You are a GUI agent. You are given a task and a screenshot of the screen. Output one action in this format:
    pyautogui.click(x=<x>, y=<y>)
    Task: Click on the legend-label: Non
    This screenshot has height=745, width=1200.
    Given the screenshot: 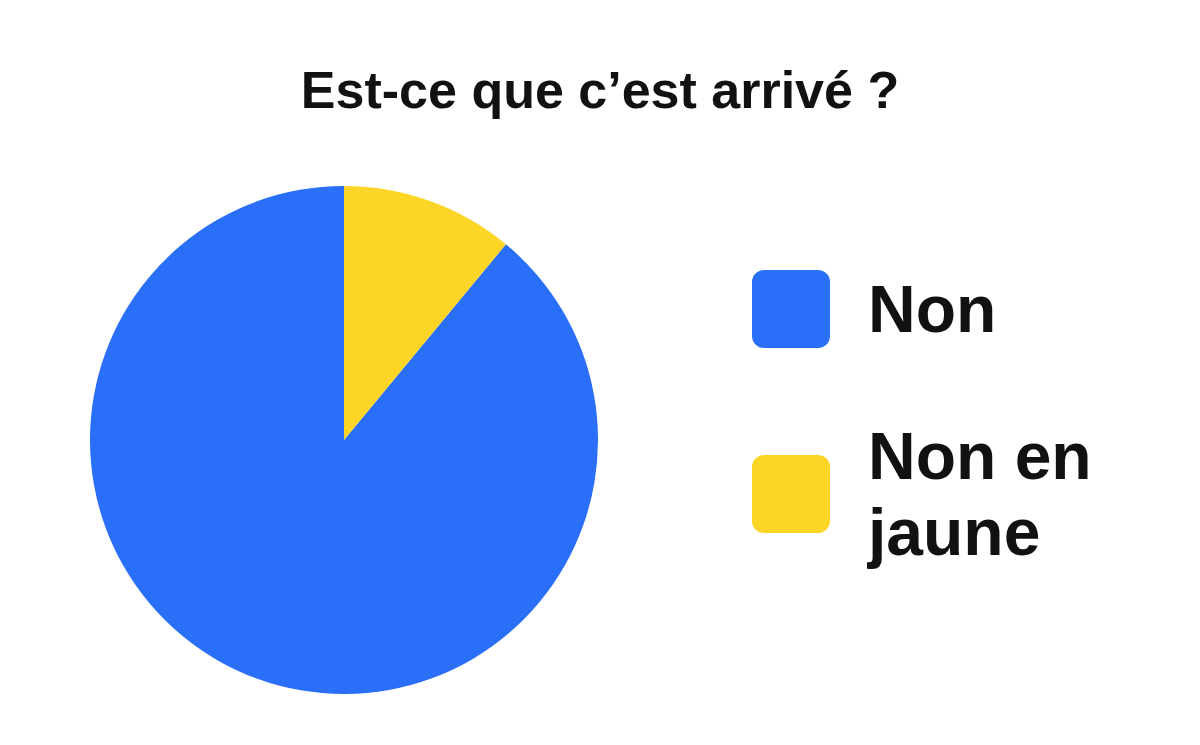 What is the action you would take?
    pyautogui.click(x=933, y=309)
    